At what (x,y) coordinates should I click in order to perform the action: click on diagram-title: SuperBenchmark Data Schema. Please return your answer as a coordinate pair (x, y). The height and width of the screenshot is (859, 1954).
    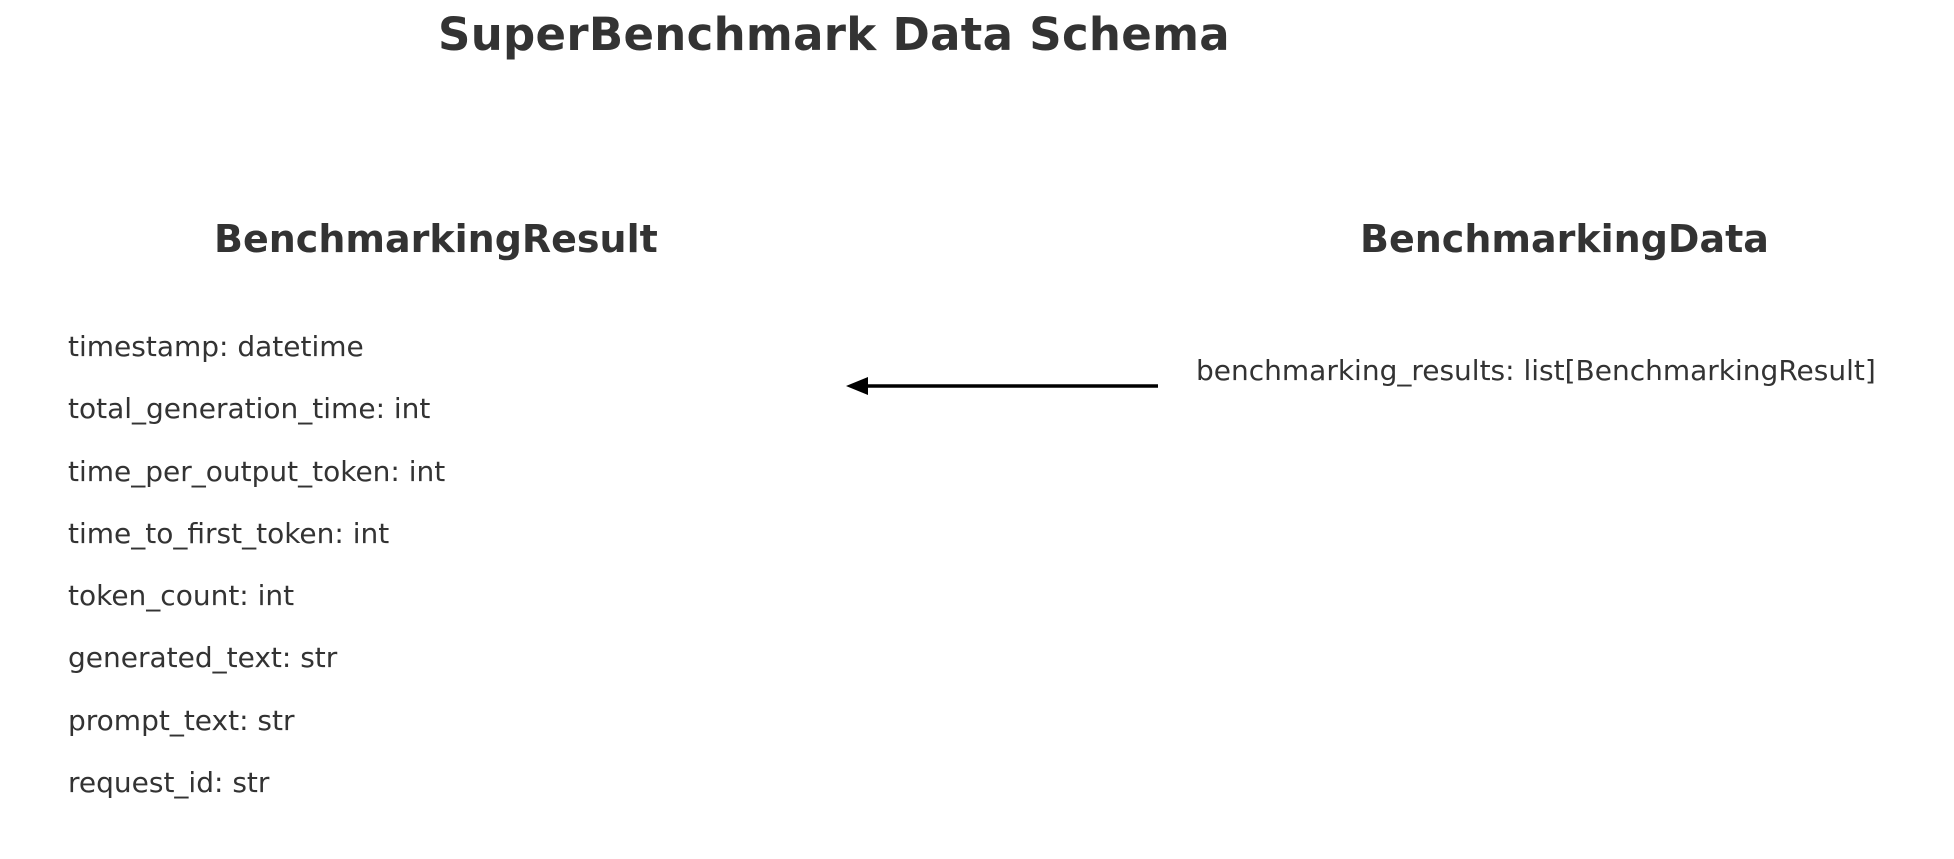
    Looking at the image, I should click on (834, 34).